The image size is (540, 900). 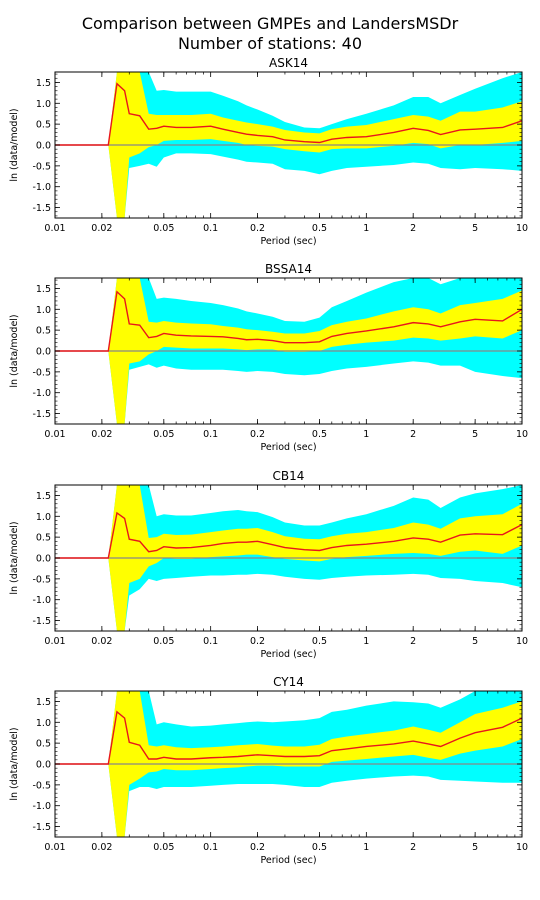 What do you see at coordinates (288, 682) in the screenshot?
I see `chart-title: CY14` at bounding box center [288, 682].